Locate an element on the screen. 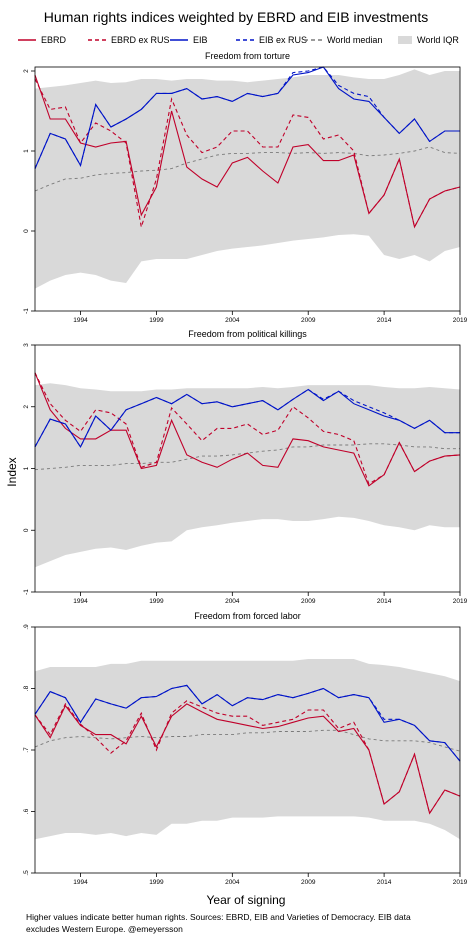 The image size is (472, 944). x-tick-label-political-killings: 2004 is located at coordinates (232, 601).